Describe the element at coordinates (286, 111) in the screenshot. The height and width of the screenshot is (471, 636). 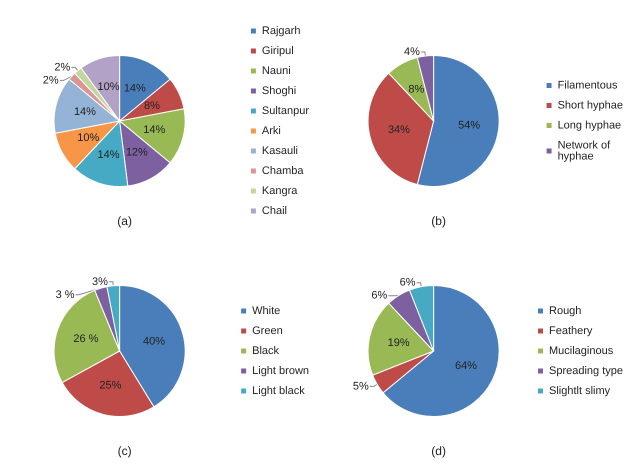
I see `legend-label: Sultanpur` at that location.